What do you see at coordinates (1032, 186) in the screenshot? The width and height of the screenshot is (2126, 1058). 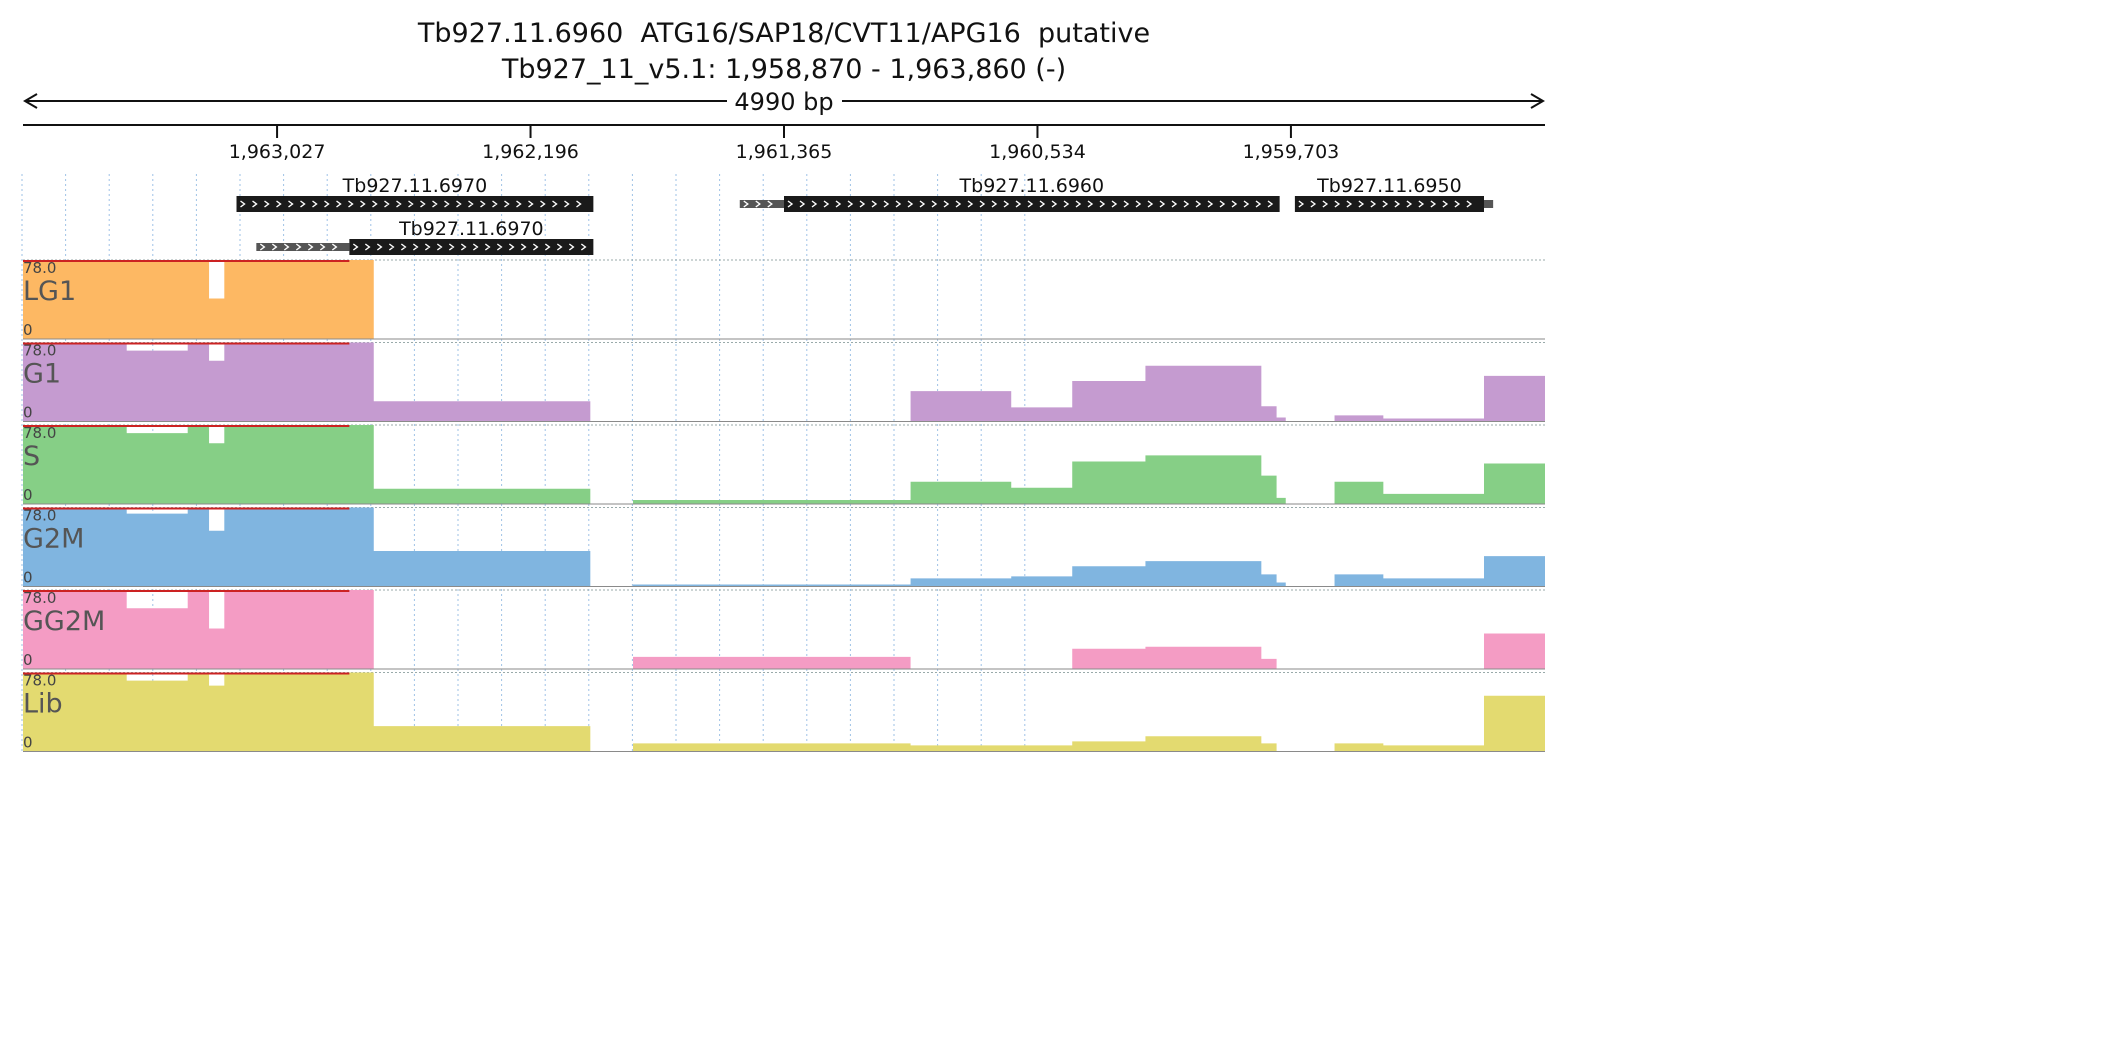 I see `gene-label: Tb927.11.6960` at bounding box center [1032, 186].